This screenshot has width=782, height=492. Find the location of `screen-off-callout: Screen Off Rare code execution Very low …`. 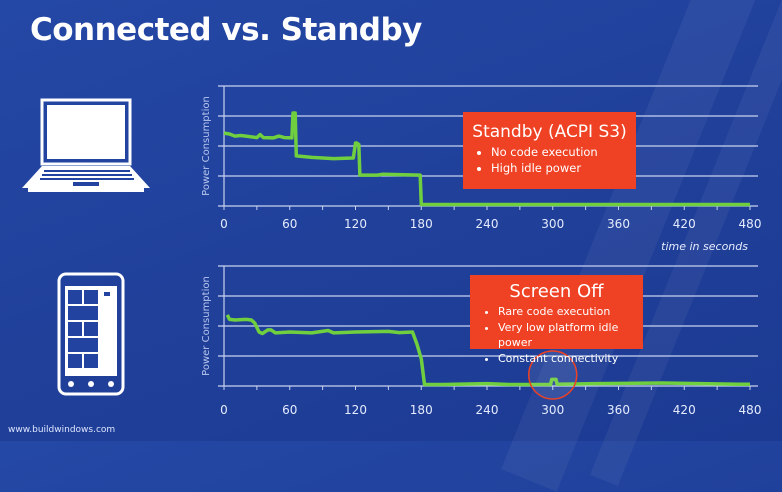

screen-off-callout: Screen Off Rare code execution Very low … is located at coordinates (556, 320).